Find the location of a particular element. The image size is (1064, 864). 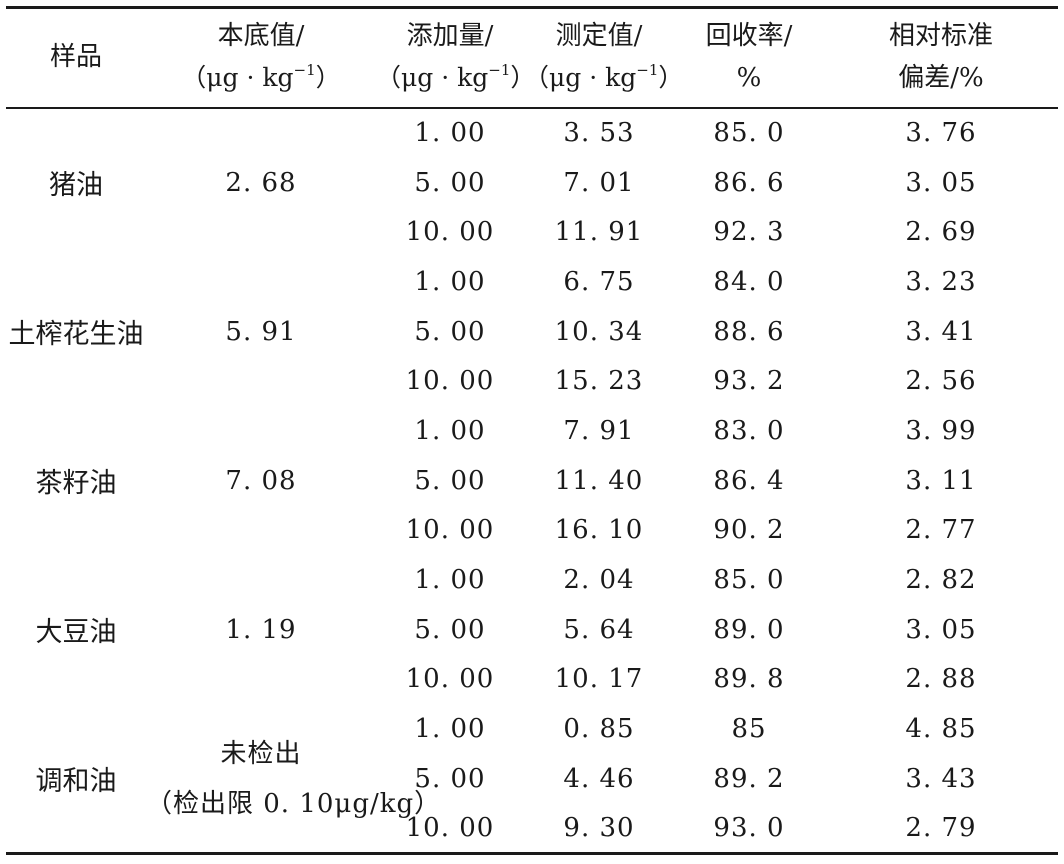

measured-value-cell: 7. 91 is located at coordinates (599, 430).